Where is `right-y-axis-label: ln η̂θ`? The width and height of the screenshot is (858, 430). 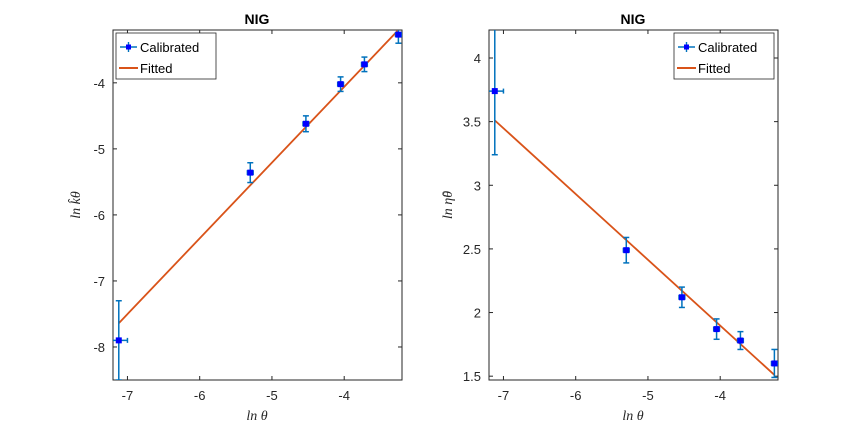 right-y-axis-label: ln η̂θ is located at coordinates (448, 205).